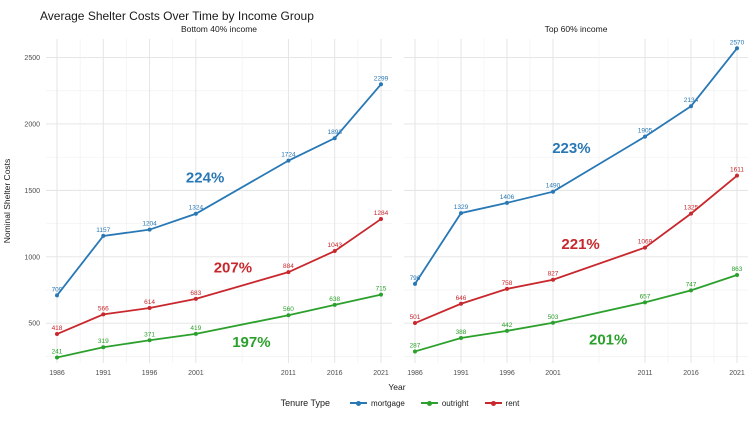  I want to click on svg-text: 1893, so click(334, 132).